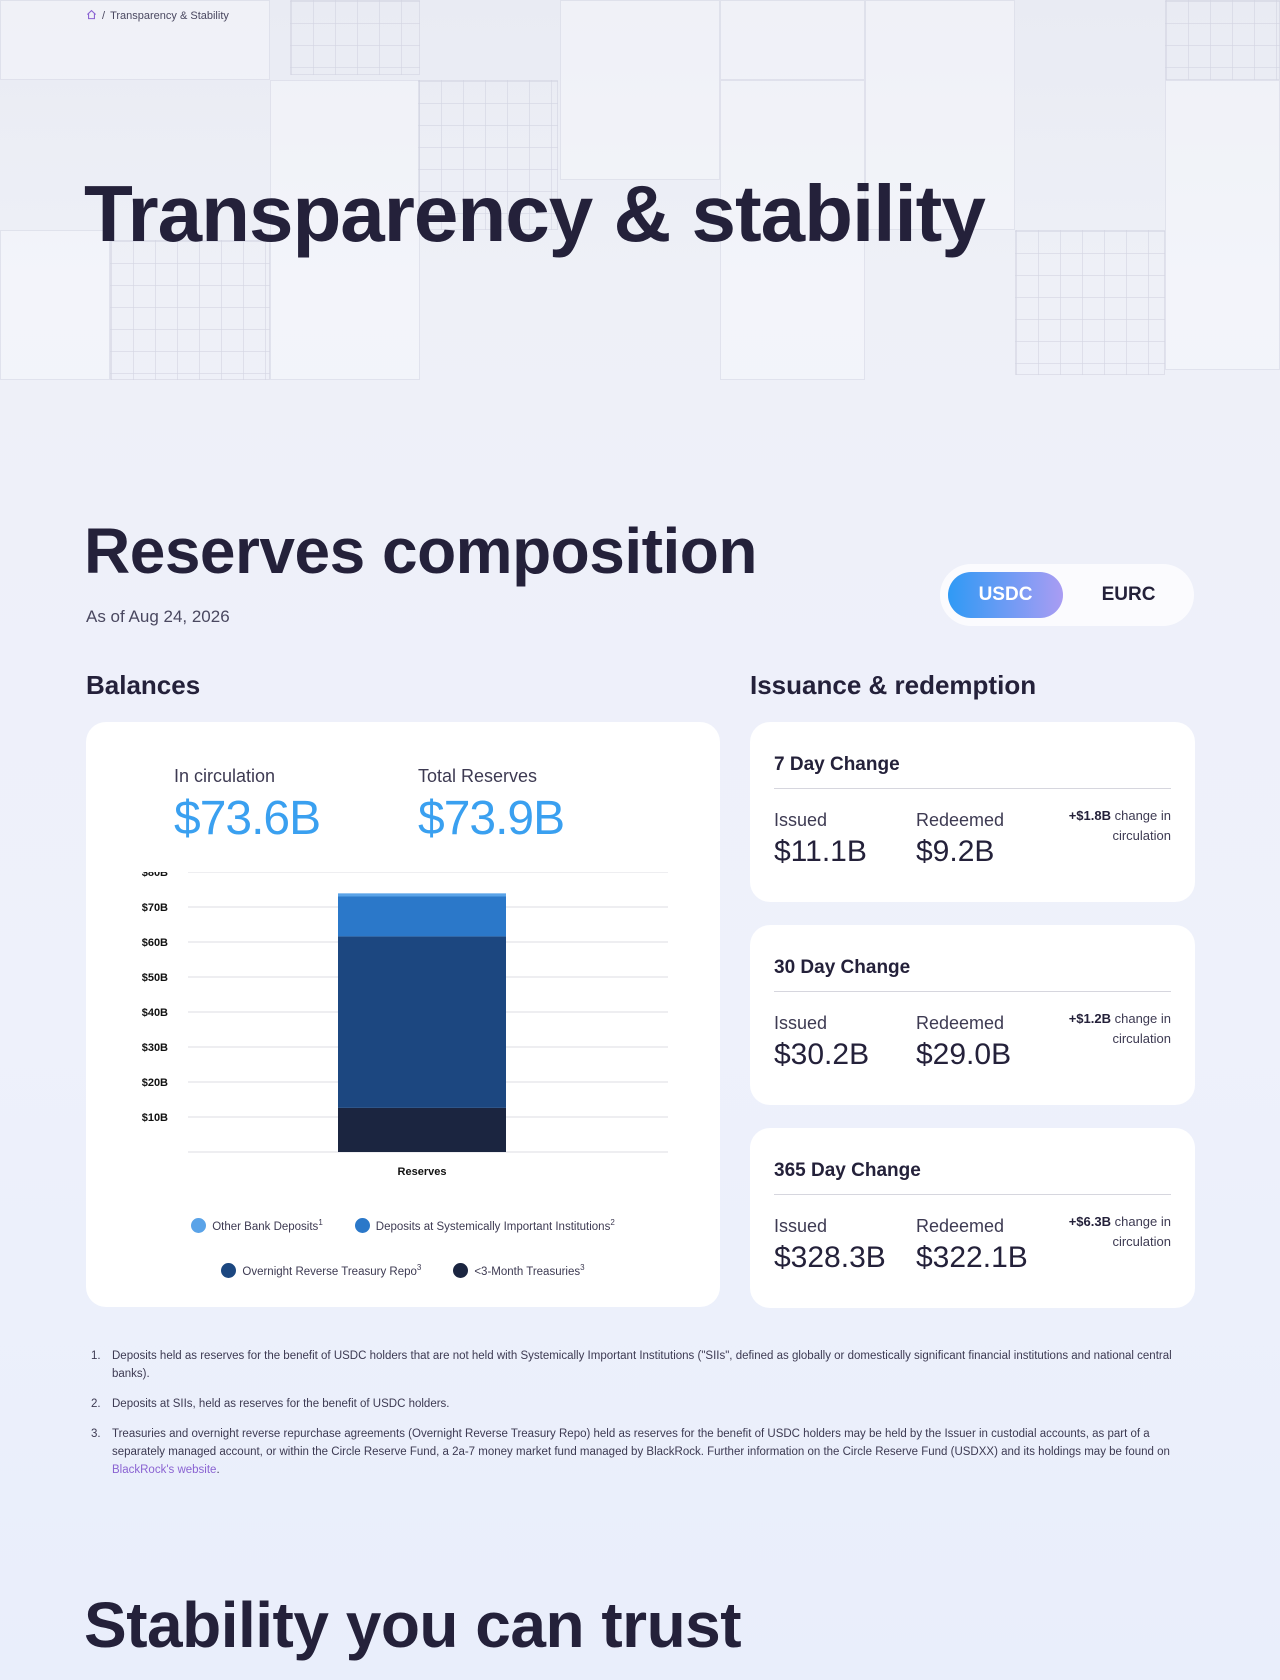  Describe the element at coordinates (155, 875) in the screenshot. I see `y-tick-label: $80B` at that location.